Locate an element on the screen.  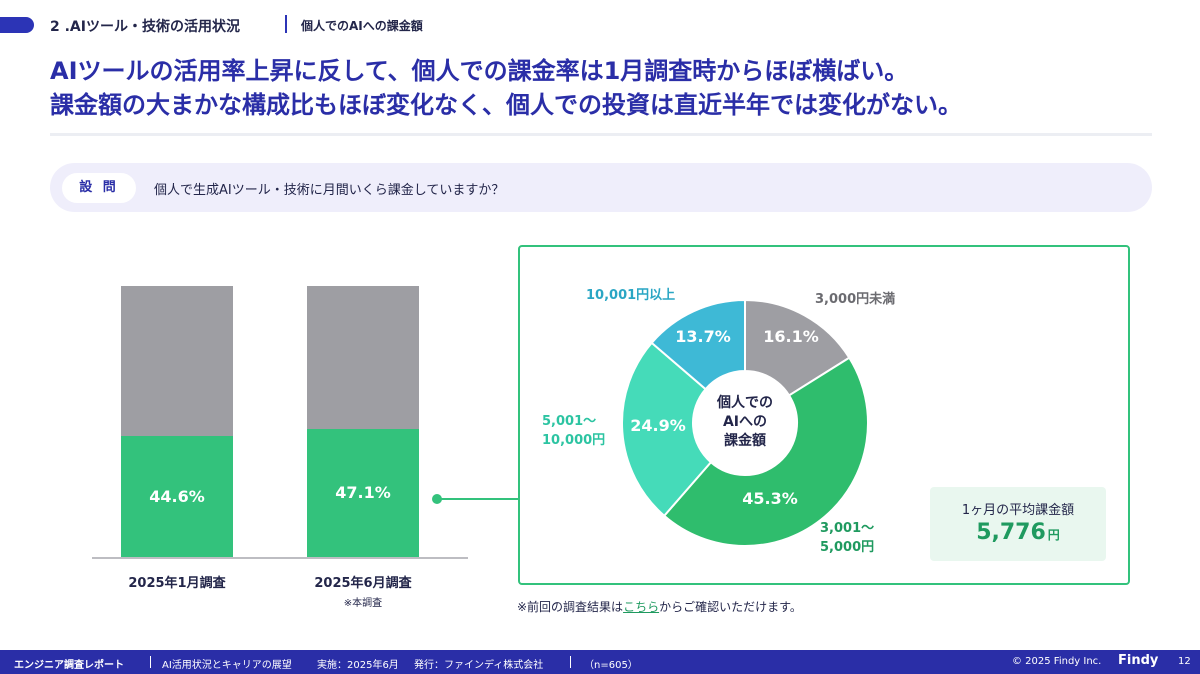
donut-slice-label: 24.9% is located at coordinates (658, 425).